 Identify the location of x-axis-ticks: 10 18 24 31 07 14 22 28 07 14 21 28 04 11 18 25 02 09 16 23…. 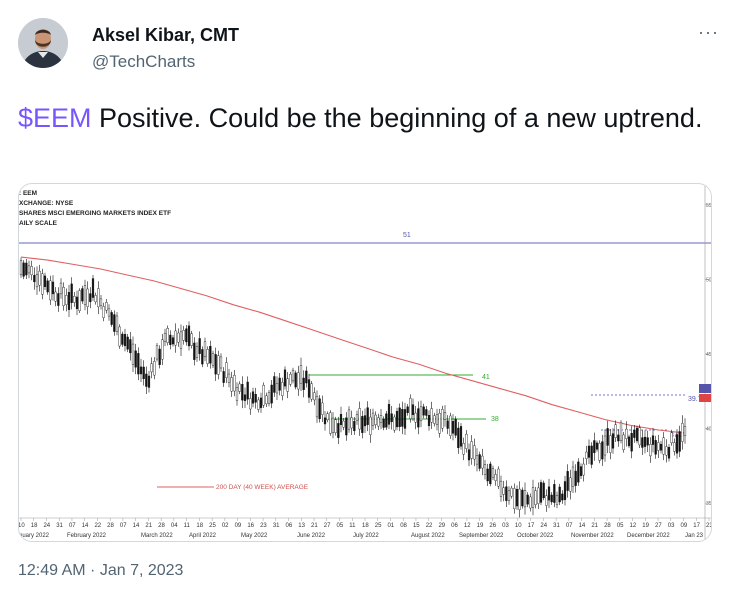
(365, 523).